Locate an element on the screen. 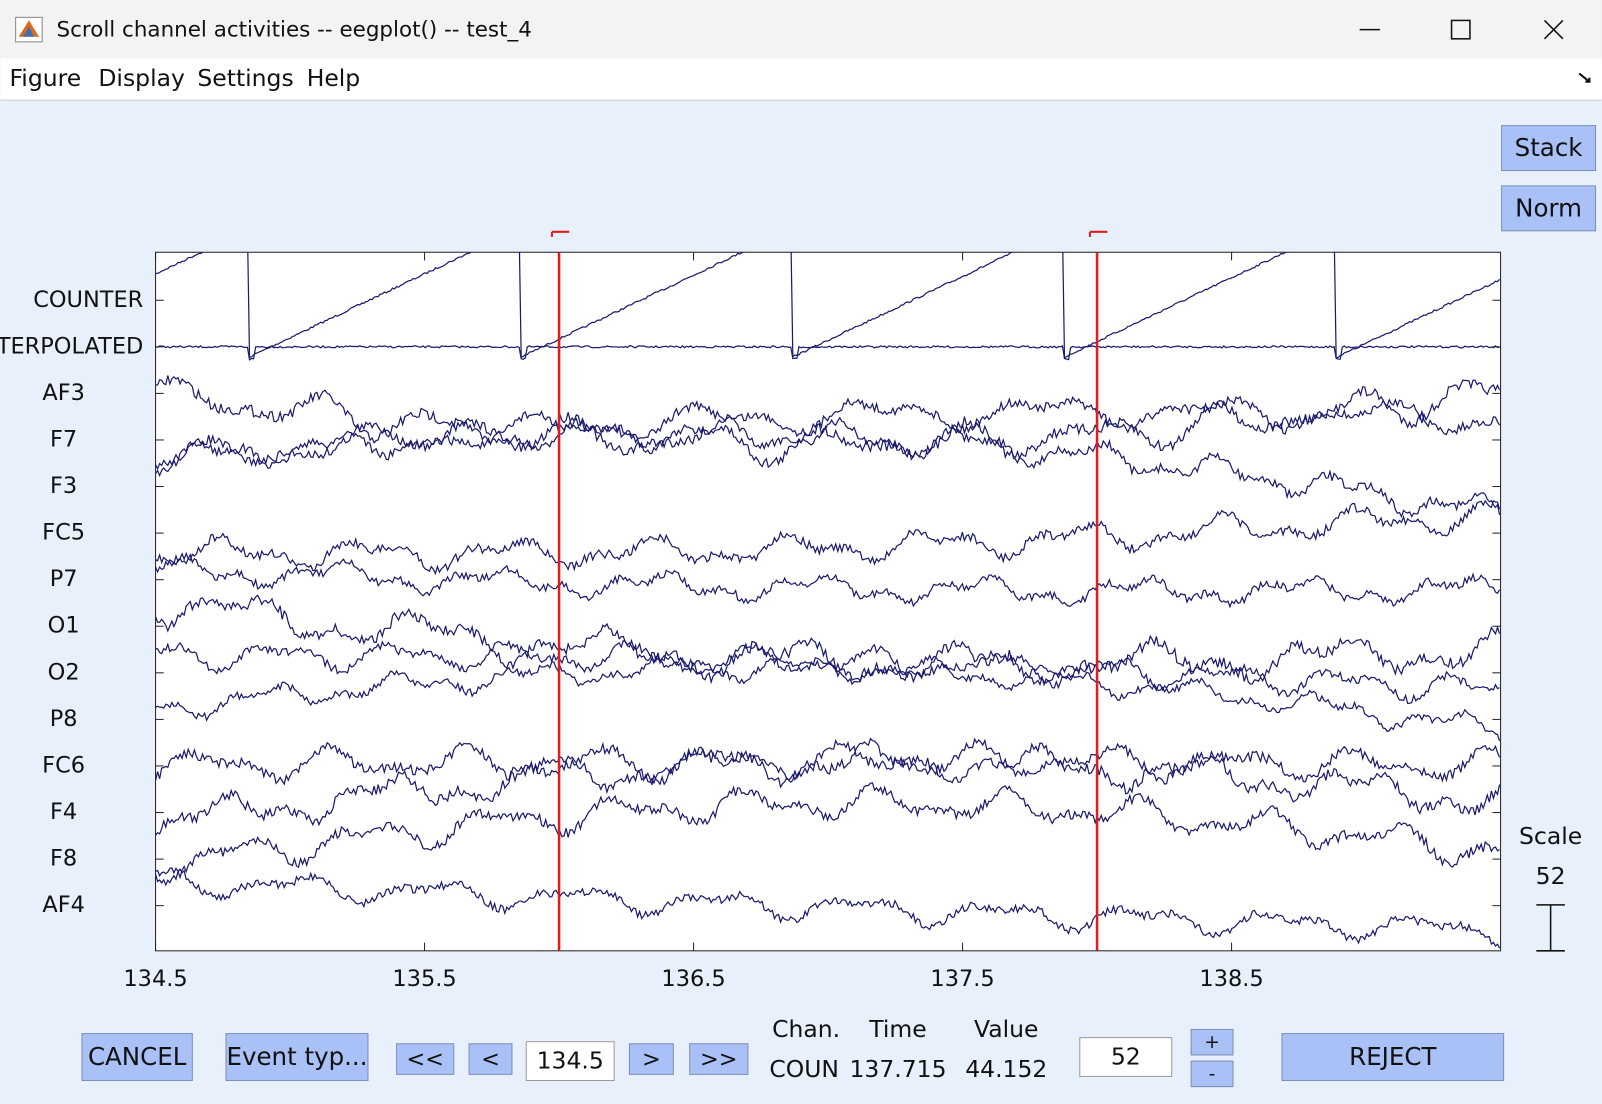  cancel-button: CANCEL is located at coordinates (137, 1057).